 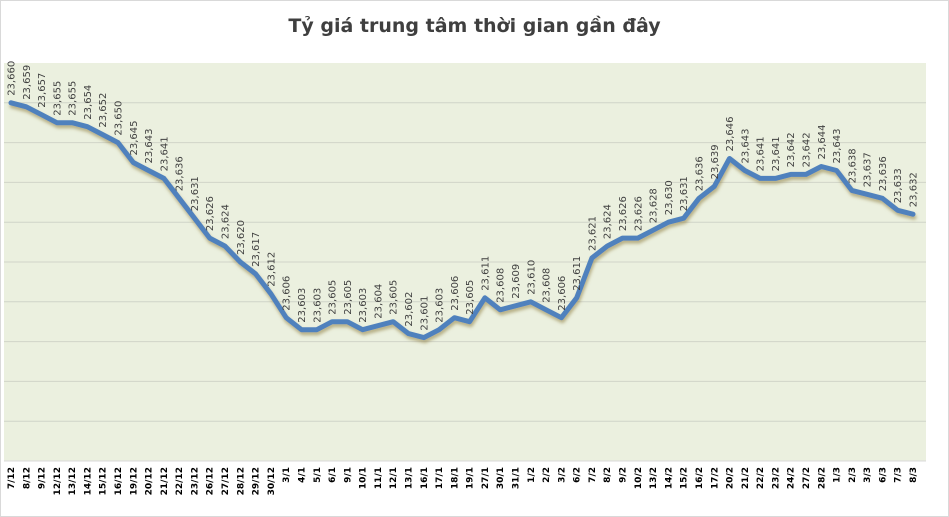 What do you see at coordinates (226, 481) in the screenshot?
I see `x-tick-label: 27/12` at bounding box center [226, 481].